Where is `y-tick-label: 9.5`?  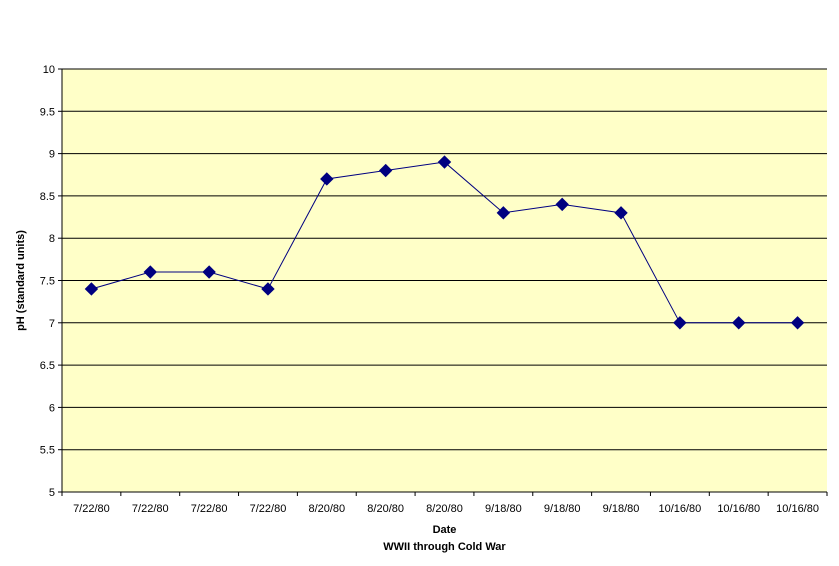 y-tick-label: 9.5 is located at coordinates (47, 112).